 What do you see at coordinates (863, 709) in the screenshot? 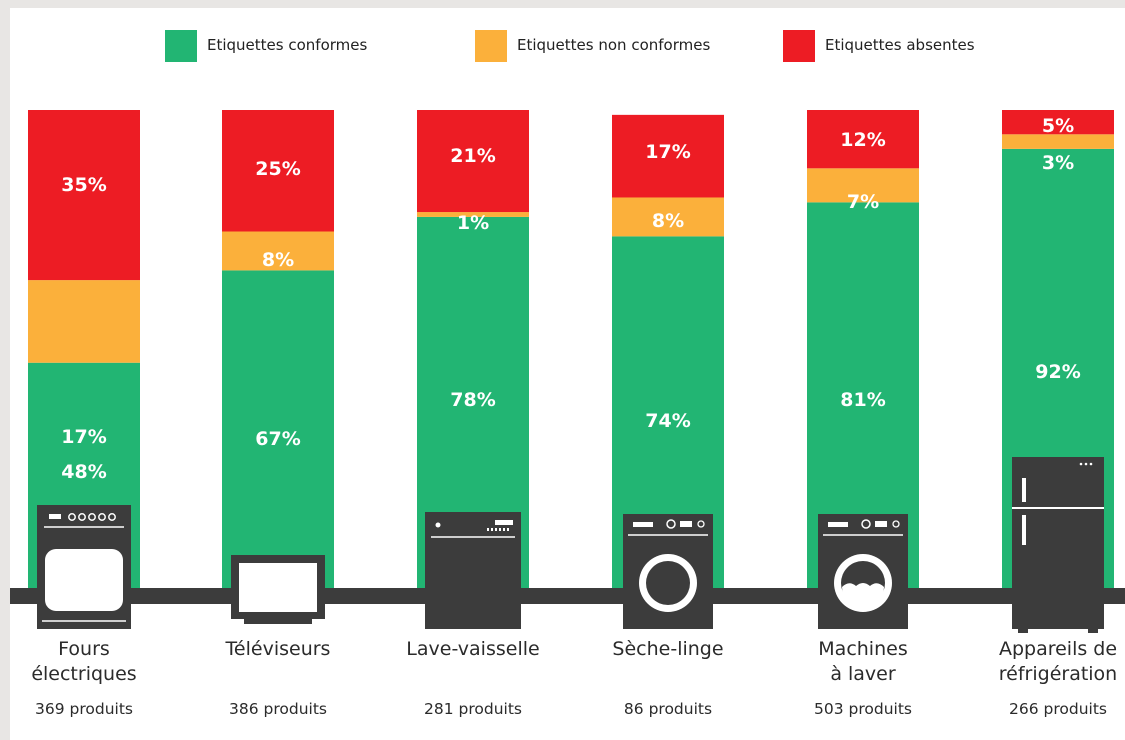
I see `category-count: 503 produits` at bounding box center [863, 709].